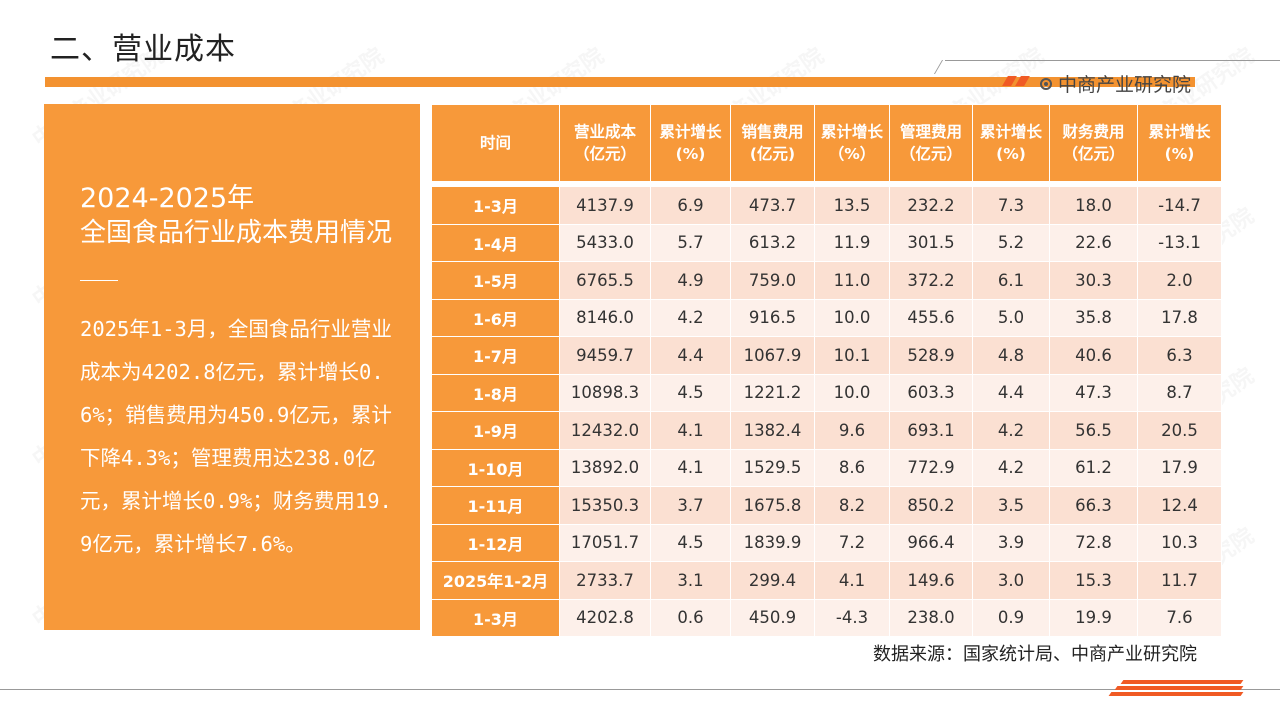  What do you see at coordinates (1179, 467) in the screenshot?
I see `table-cell: 17.9` at bounding box center [1179, 467].